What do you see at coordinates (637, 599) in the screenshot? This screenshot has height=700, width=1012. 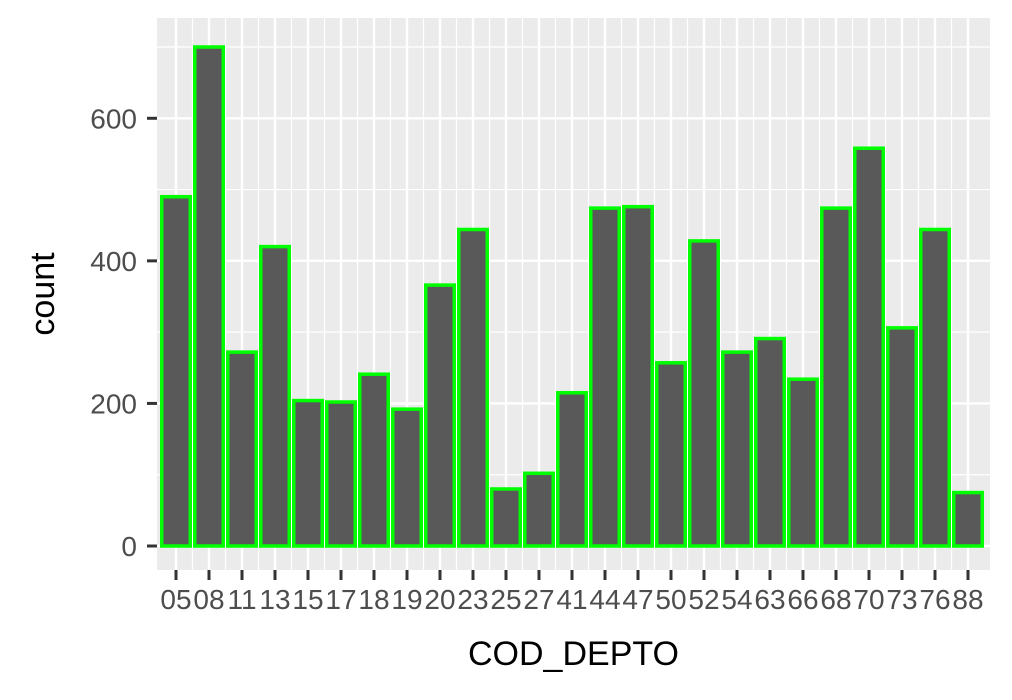 I see `x-tick-label: 47` at bounding box center [637, 599].